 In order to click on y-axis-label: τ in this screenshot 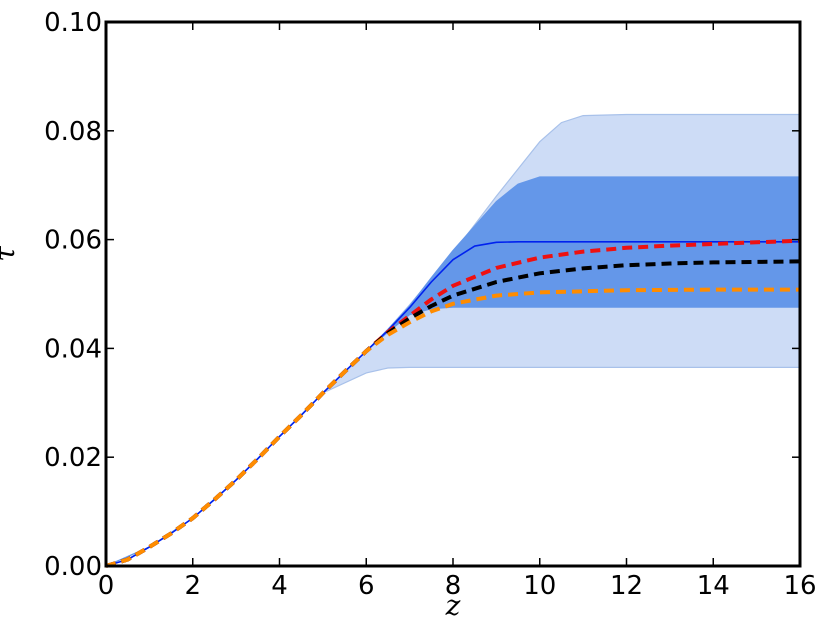, I will do `click(10, 254)`.